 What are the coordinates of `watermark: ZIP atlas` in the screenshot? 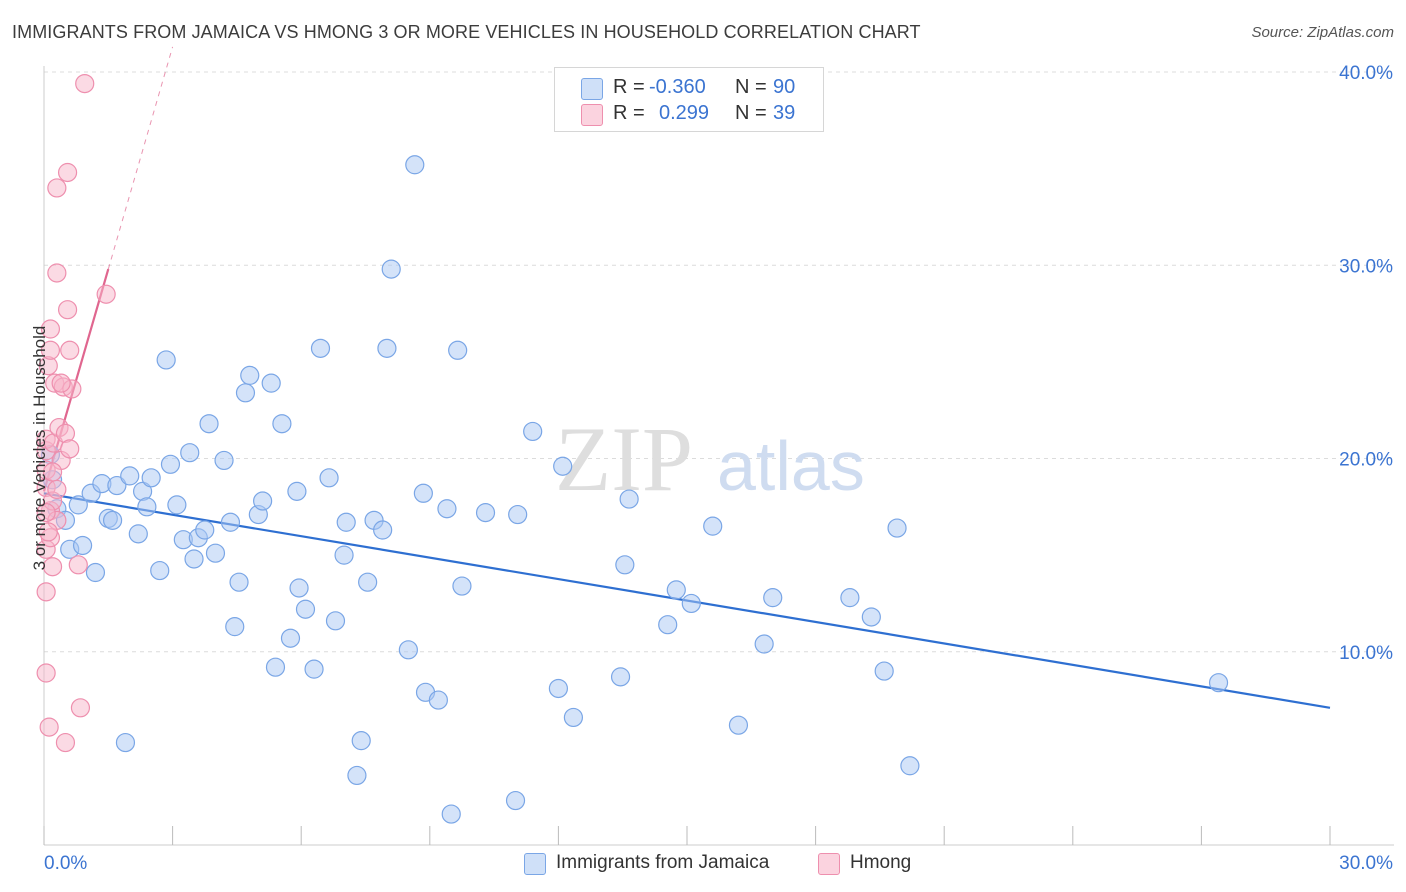 It's located at (710, 459).